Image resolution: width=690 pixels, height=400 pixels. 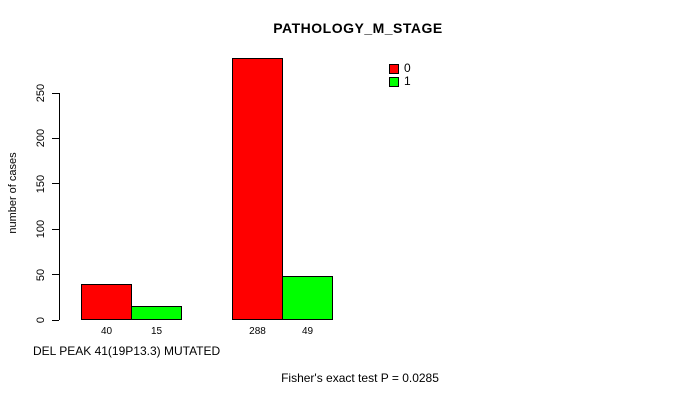 What do you see at coordinates (59, 206) in the screenshot?
I see `y-axis-line` at bounding box center [59, 206].